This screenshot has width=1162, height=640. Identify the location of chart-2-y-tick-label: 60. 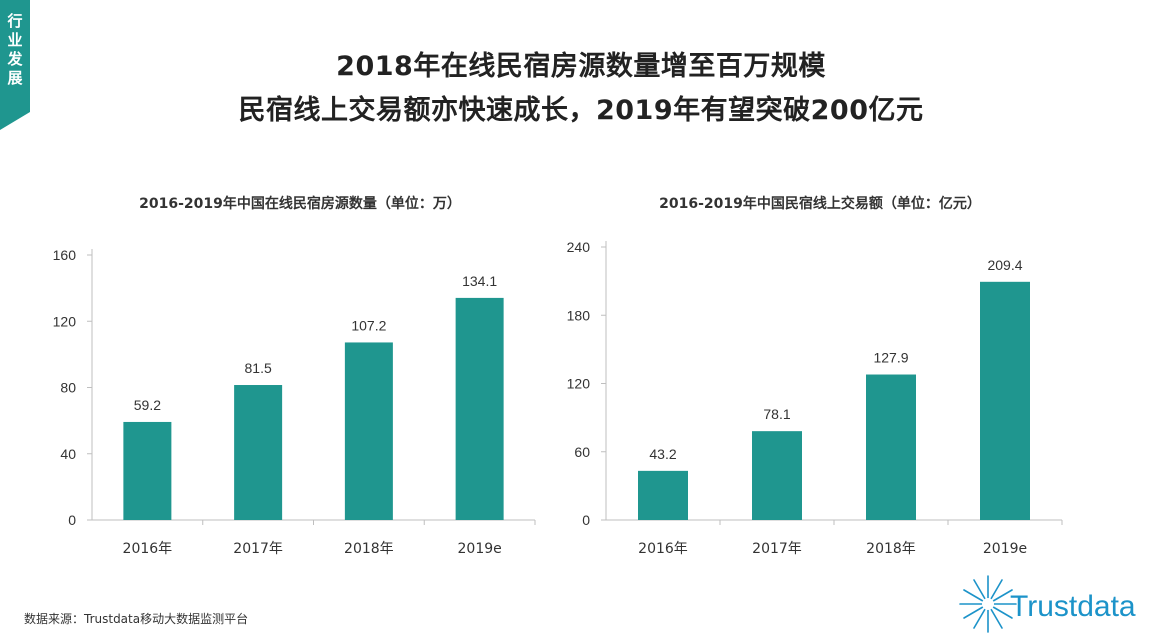
(582, 452).